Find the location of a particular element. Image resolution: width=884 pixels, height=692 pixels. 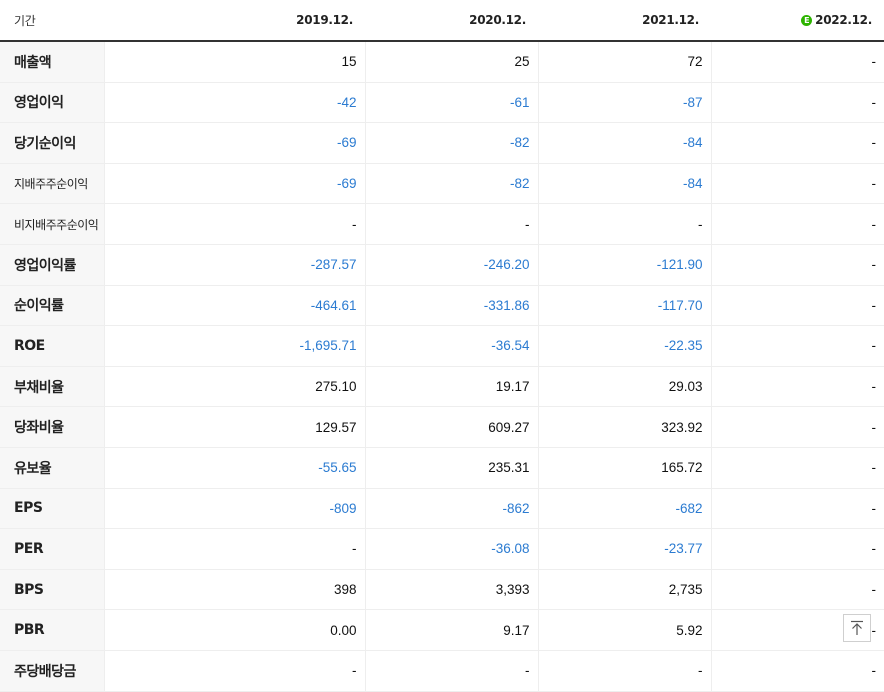

value-cell: 29.03 is located at coordinates (624, 386).